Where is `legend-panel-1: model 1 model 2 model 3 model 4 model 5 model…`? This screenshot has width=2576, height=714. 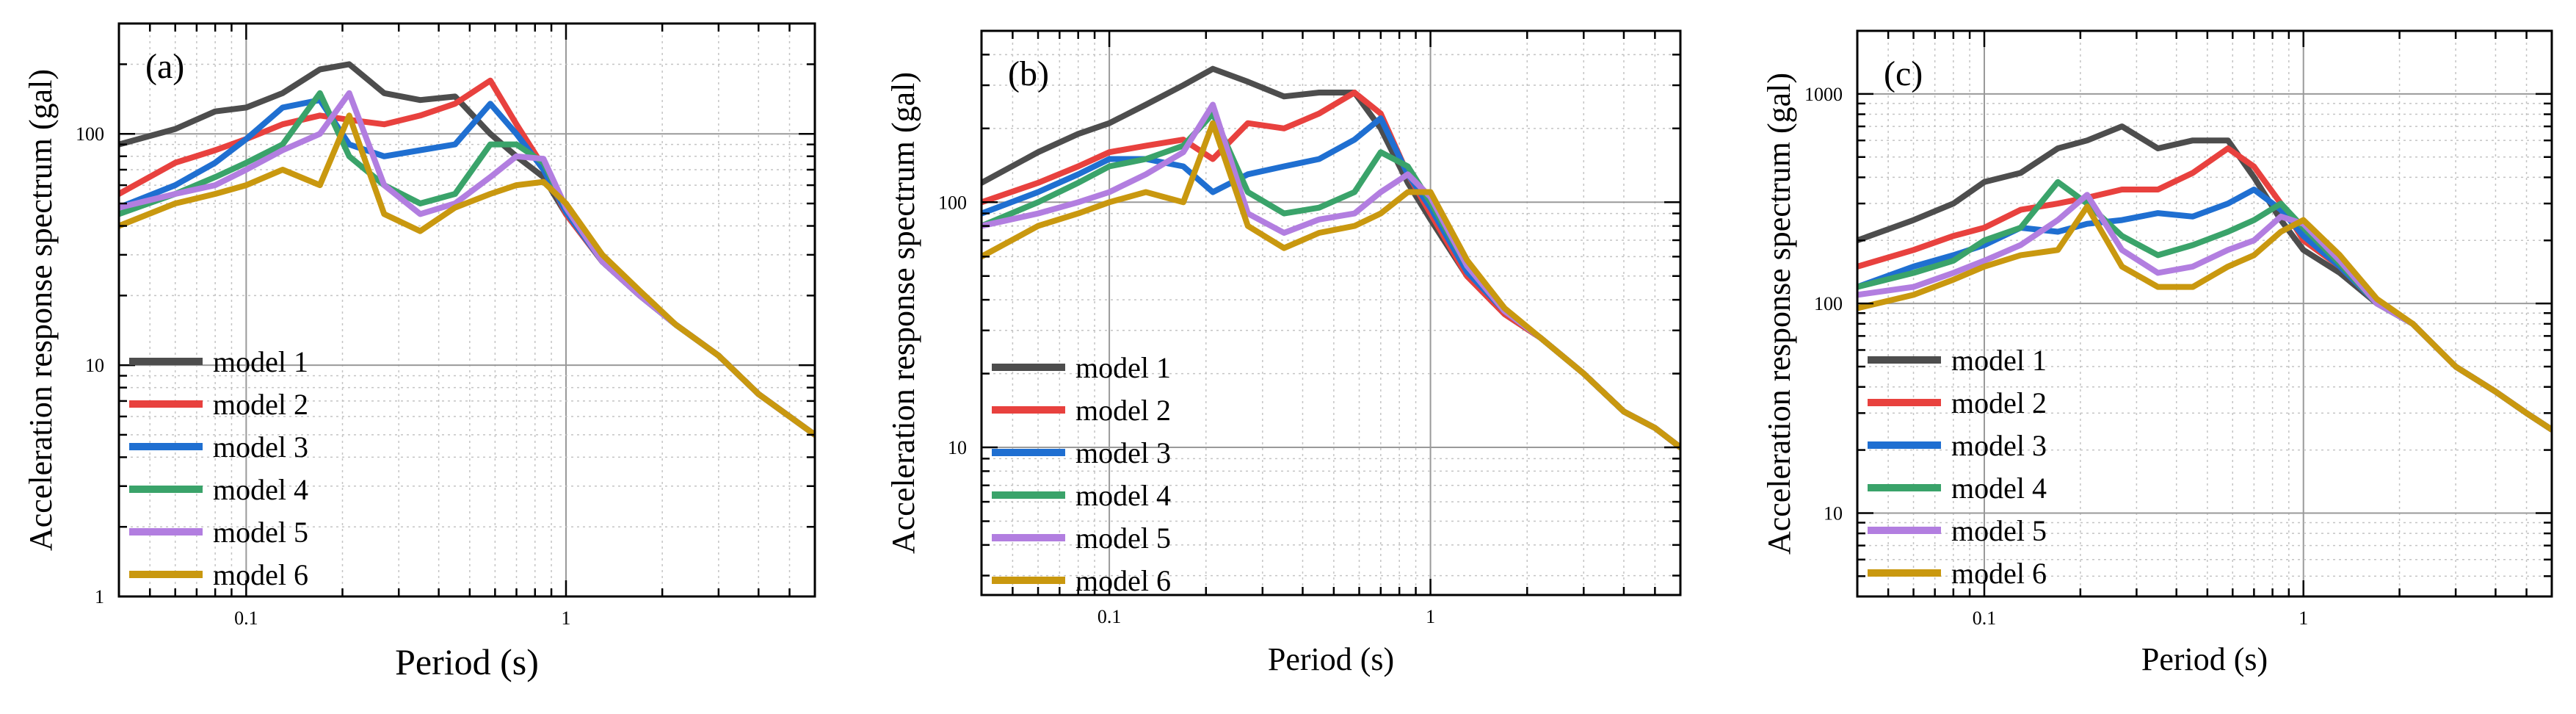
legend-panel-1: model 1 model 2 model 3 model 4 model 5 model… is located at coordinates (219, 468).